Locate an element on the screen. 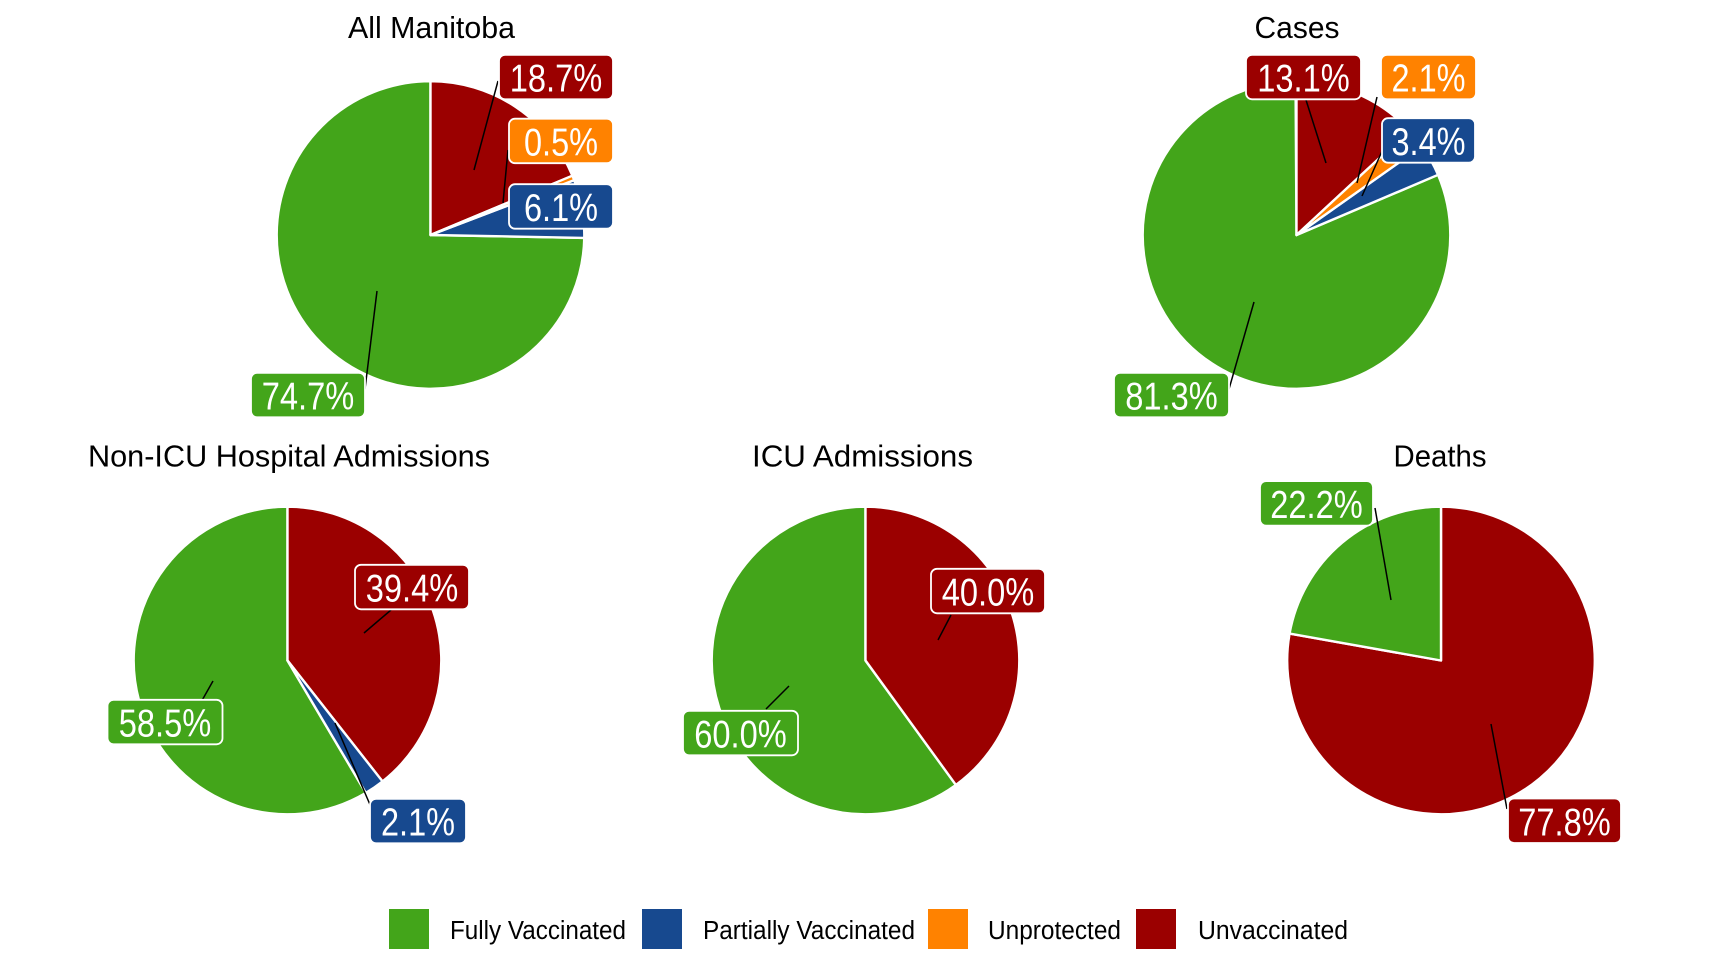 This screenshot has width=1728, height=960. svg-text: Non-ICU Hospital Admissions is located at coordinates (289, 456).